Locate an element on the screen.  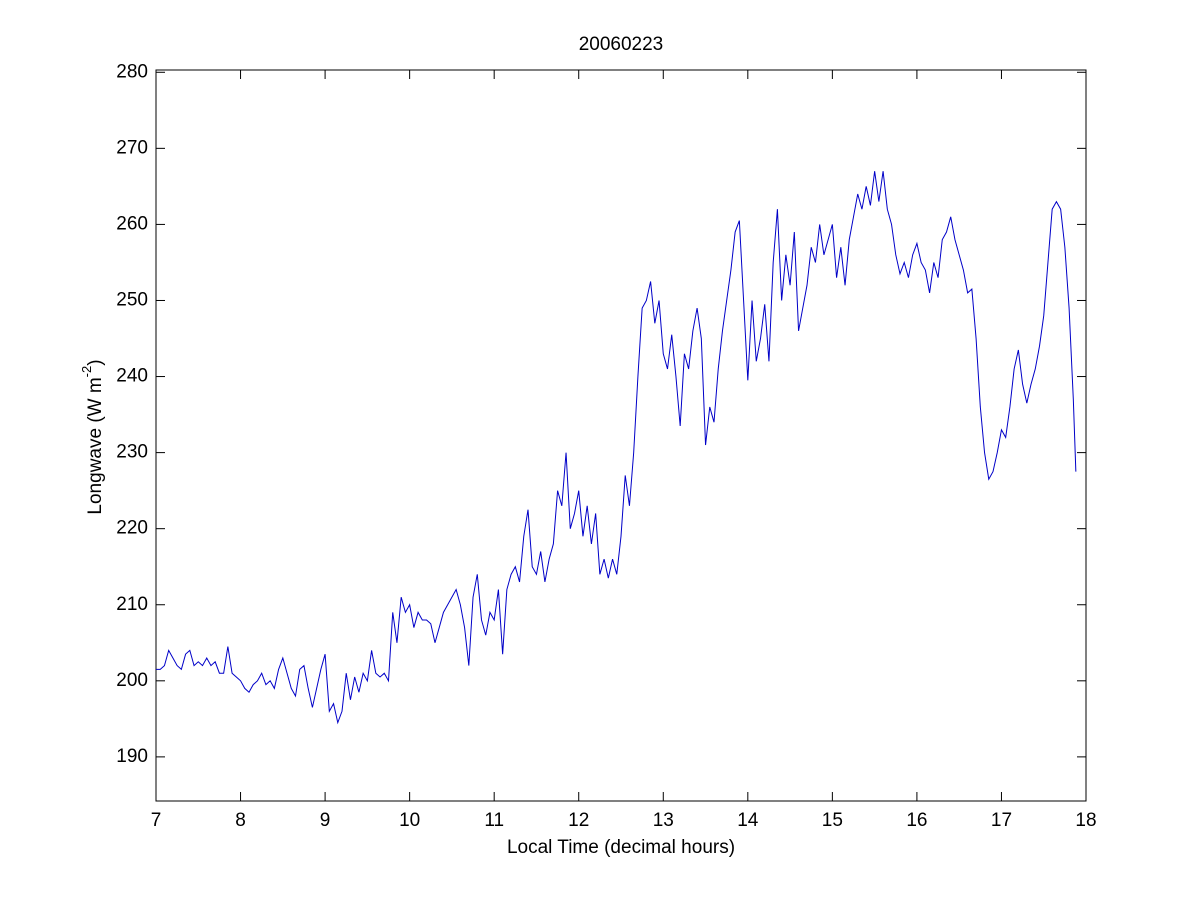
chart-title: 20060223 is located at coordinates (621, 44).